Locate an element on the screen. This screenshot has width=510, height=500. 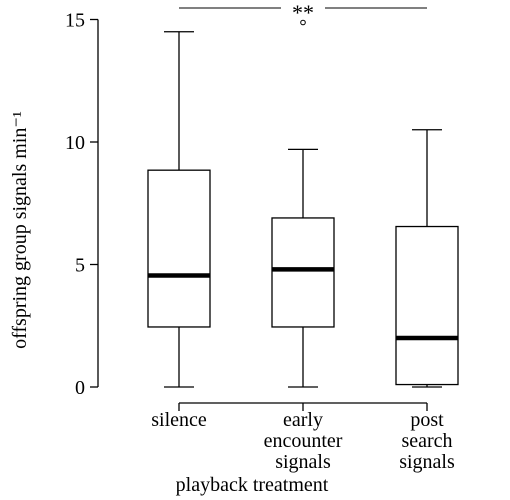
x-axis-label: playback treatment is located at coordinates (252, 485).